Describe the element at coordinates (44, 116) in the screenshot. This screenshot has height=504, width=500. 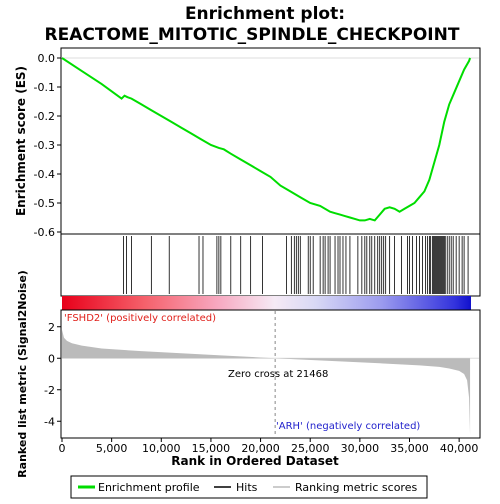
I see `es-y-tick-label: -0.2` at that location.